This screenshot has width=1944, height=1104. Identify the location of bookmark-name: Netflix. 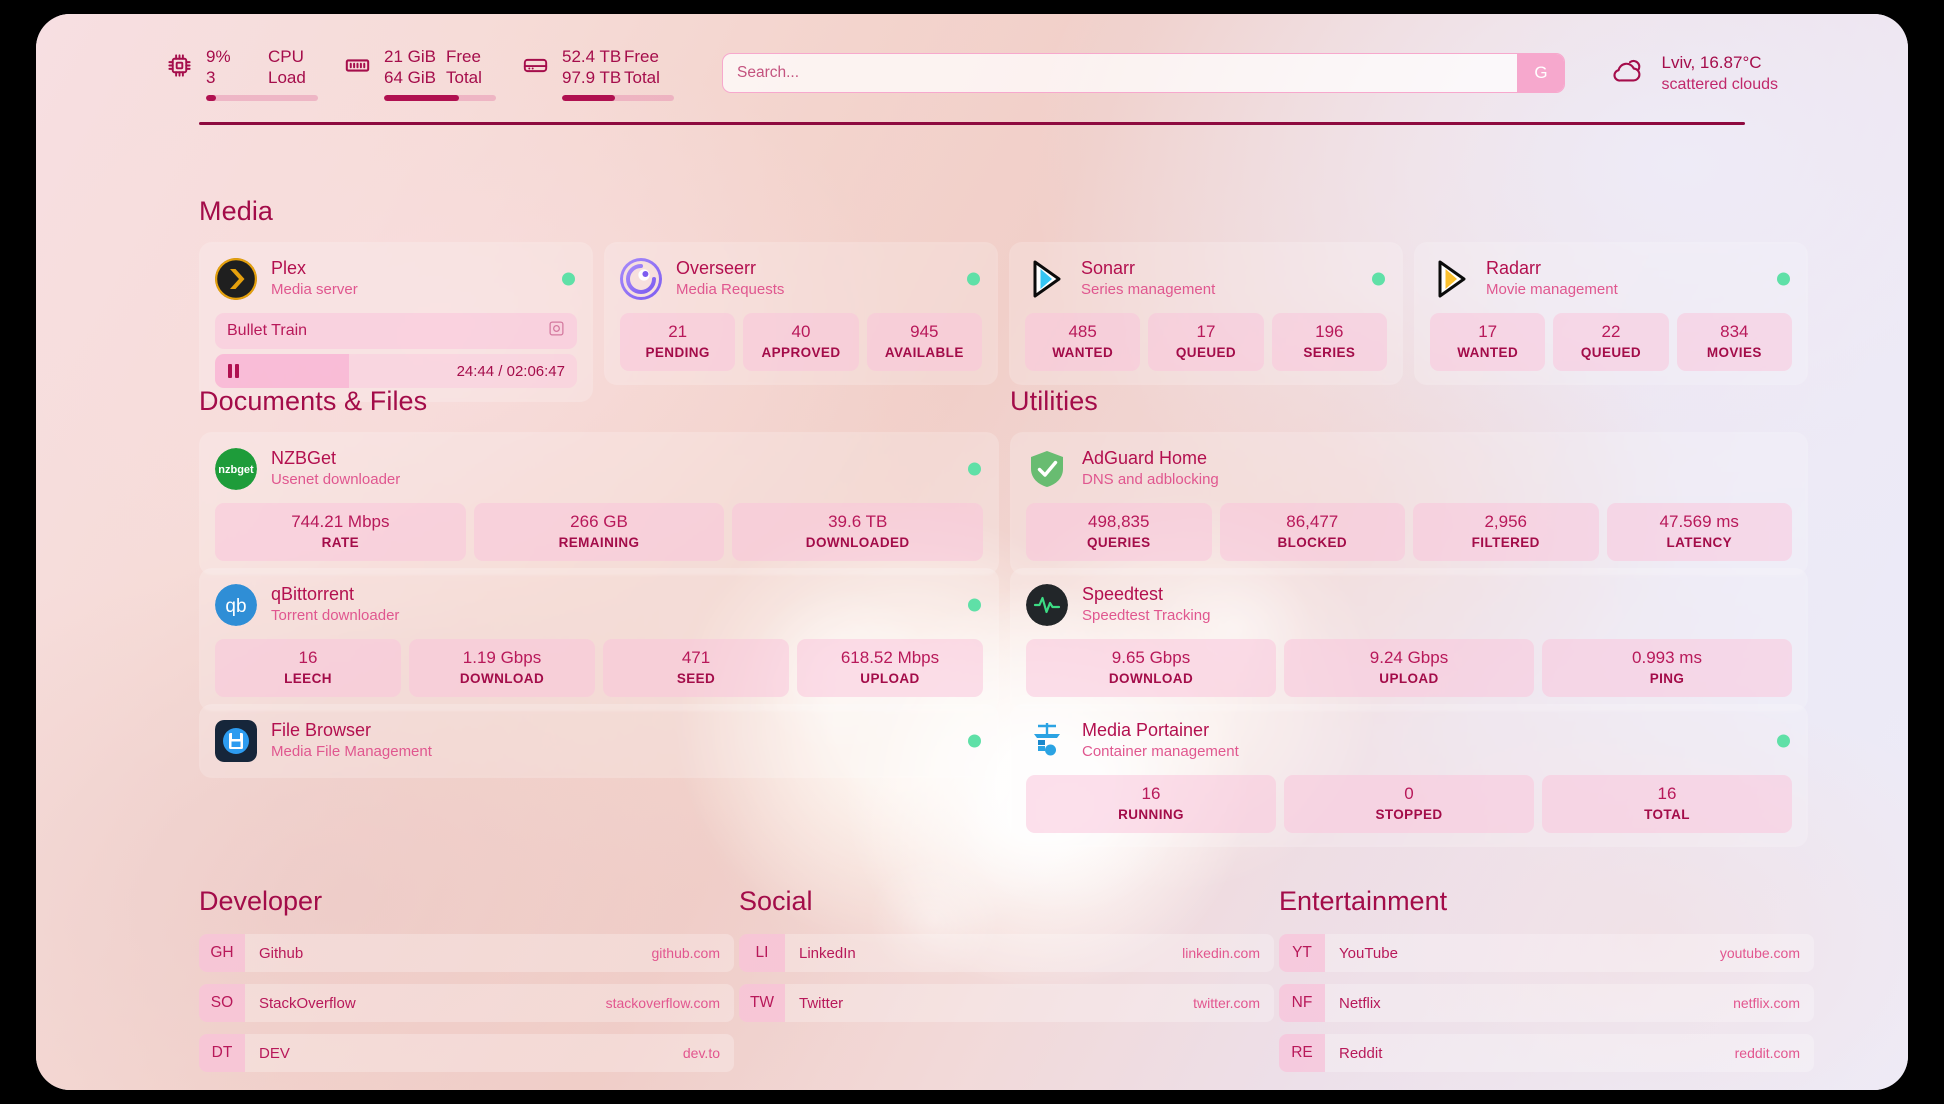
(1360, 1003).